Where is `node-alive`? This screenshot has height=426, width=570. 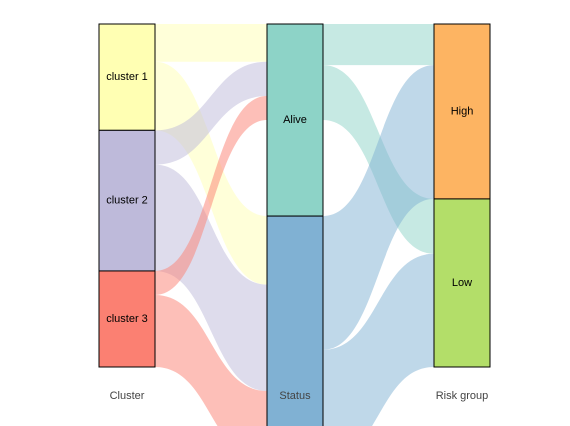
node-alive is located at coordinates (295, 120).